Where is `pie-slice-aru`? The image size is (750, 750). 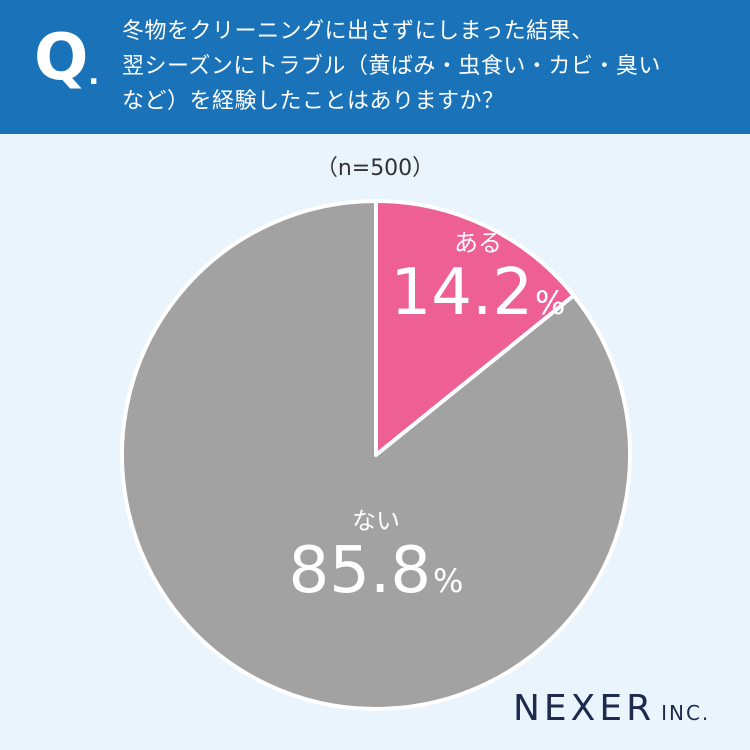
pie-slice-aru is located at coordinates (475, 328).